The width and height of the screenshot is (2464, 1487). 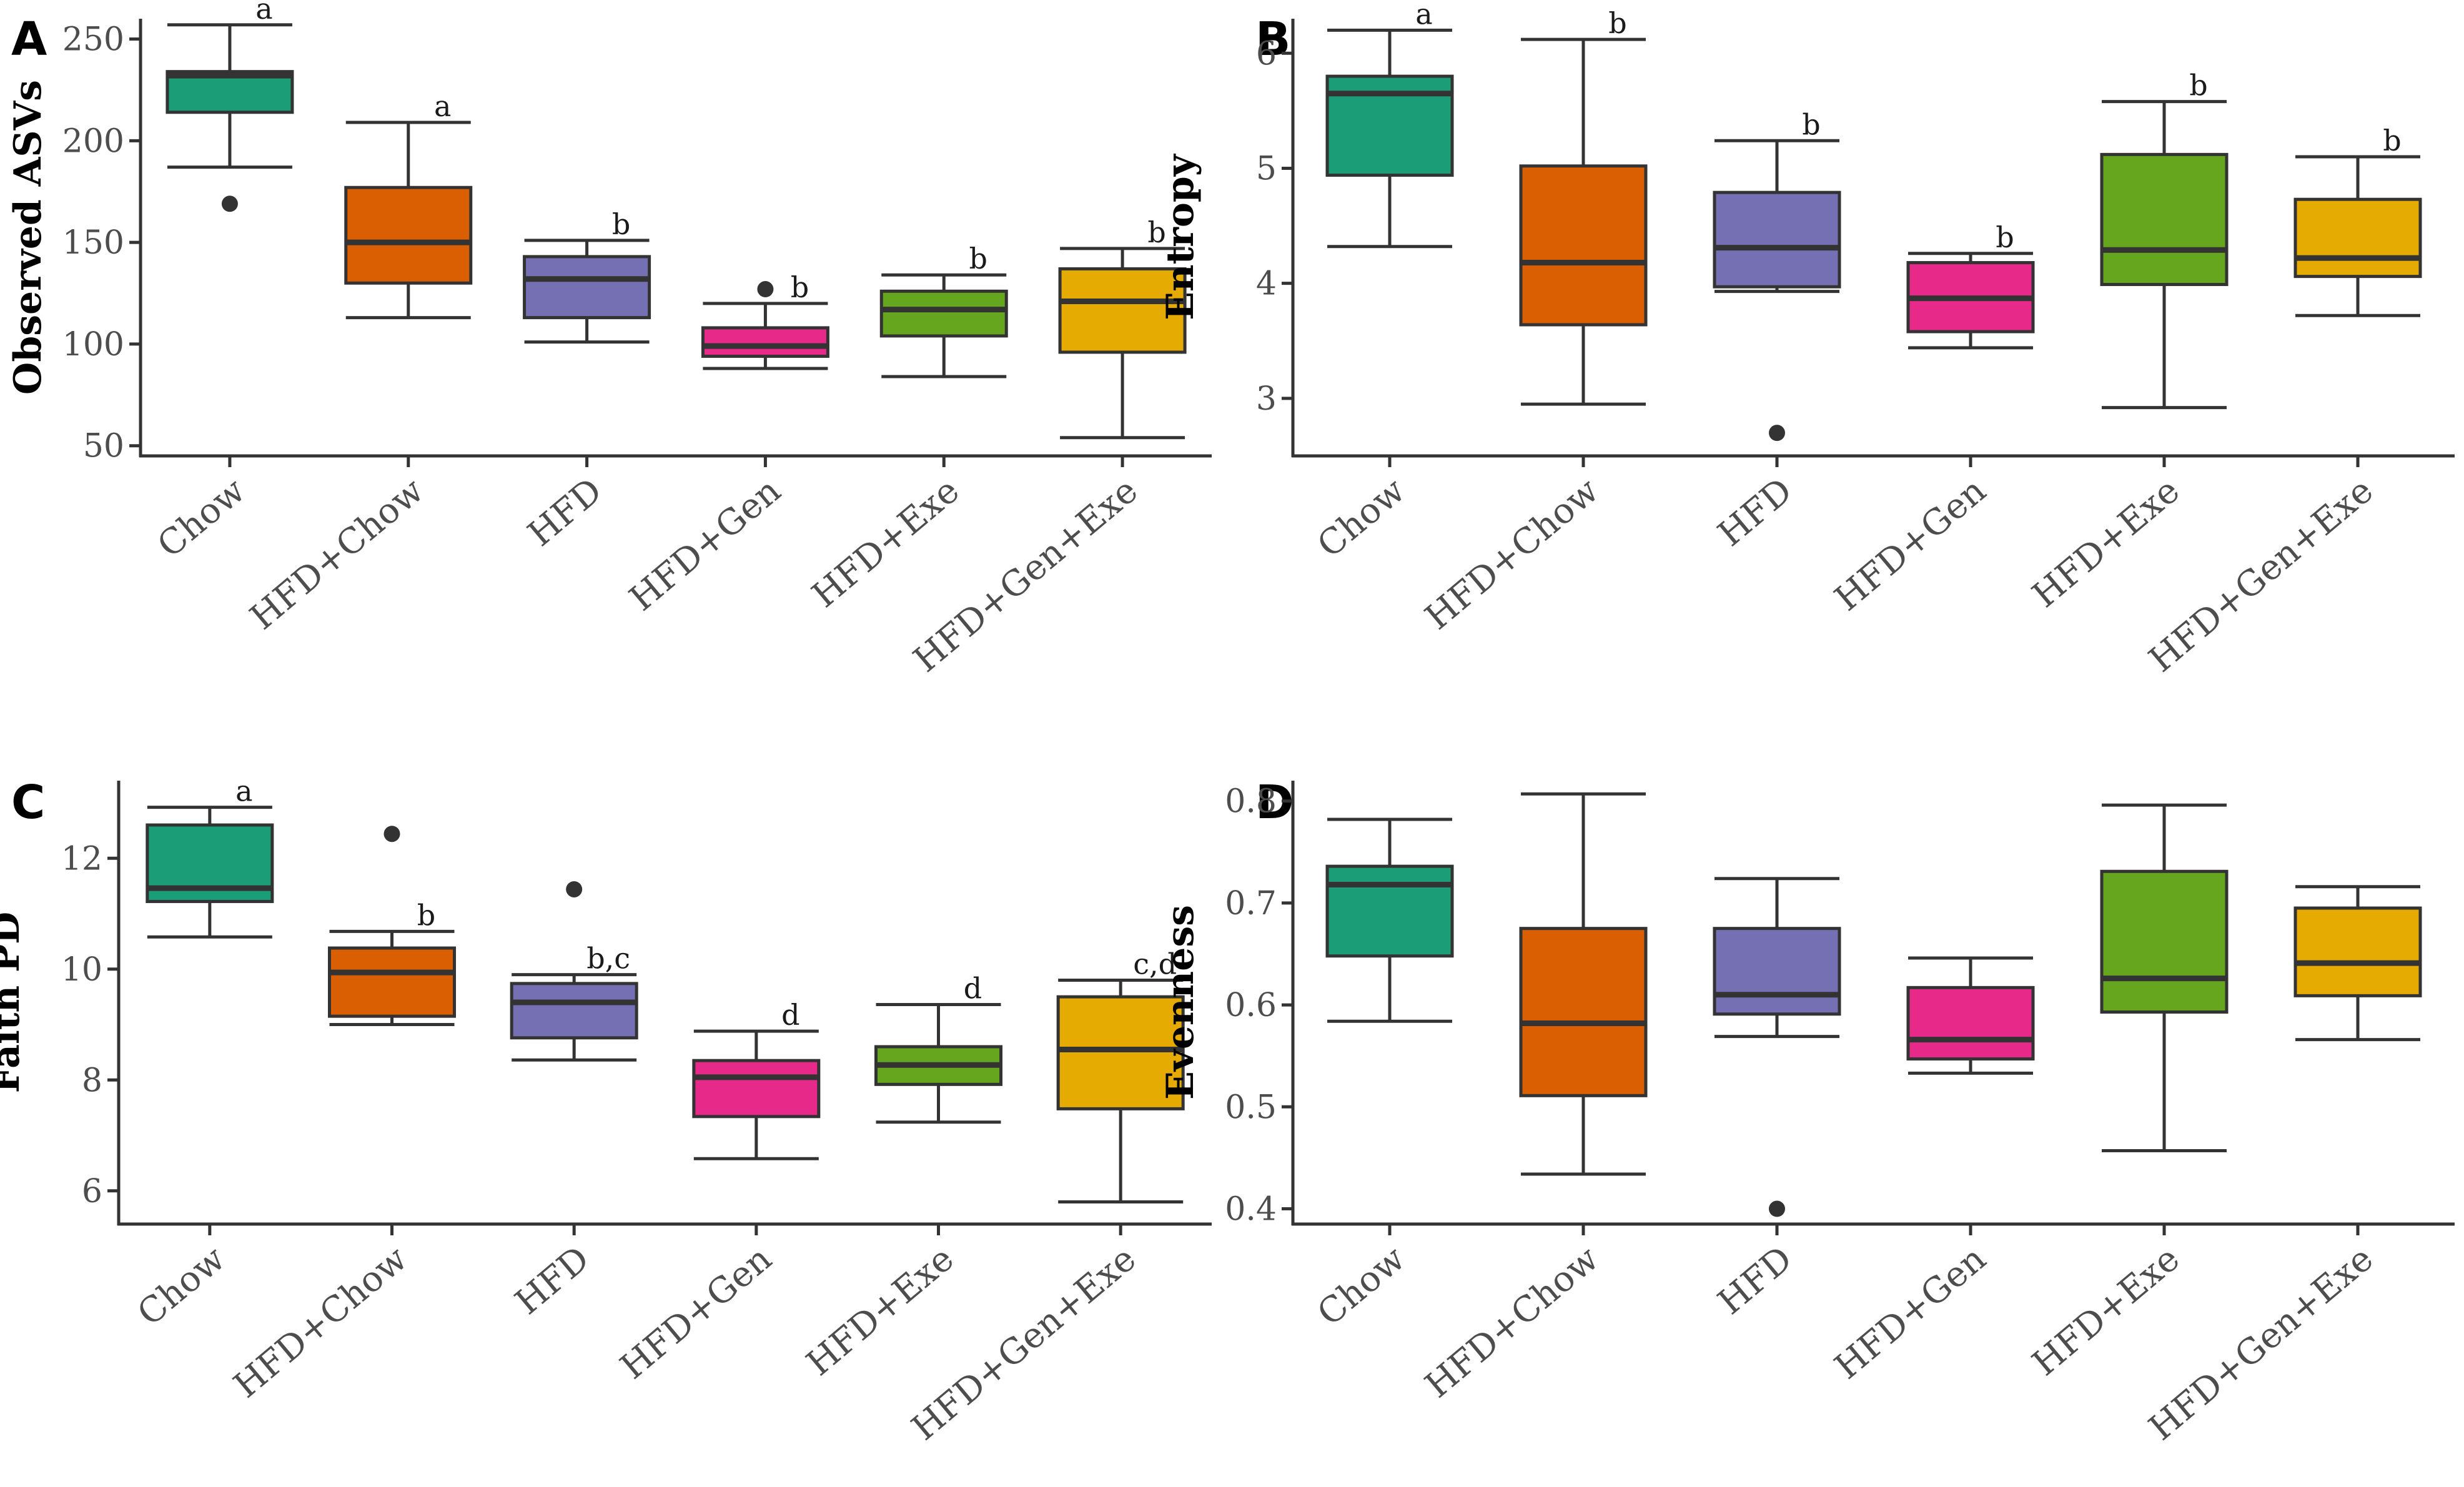 I want to click on box-hfd-gen-exe: b, so click(x=1122, y=327).